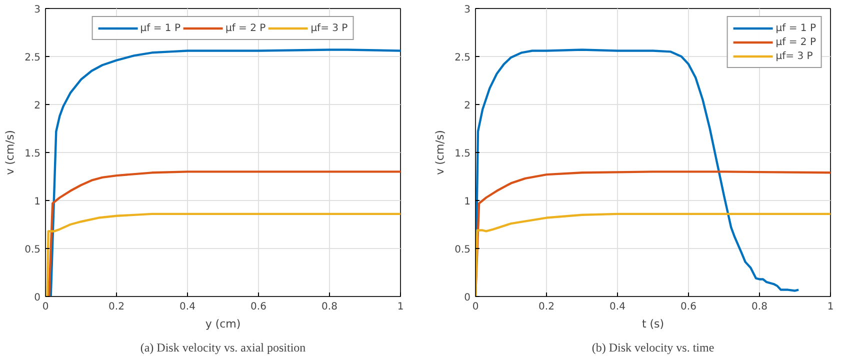 The image size is (860, 359). What do you see at coordinates (224, 233) in the screenshot?
I see `line-series` at bounding box center [224, 233].